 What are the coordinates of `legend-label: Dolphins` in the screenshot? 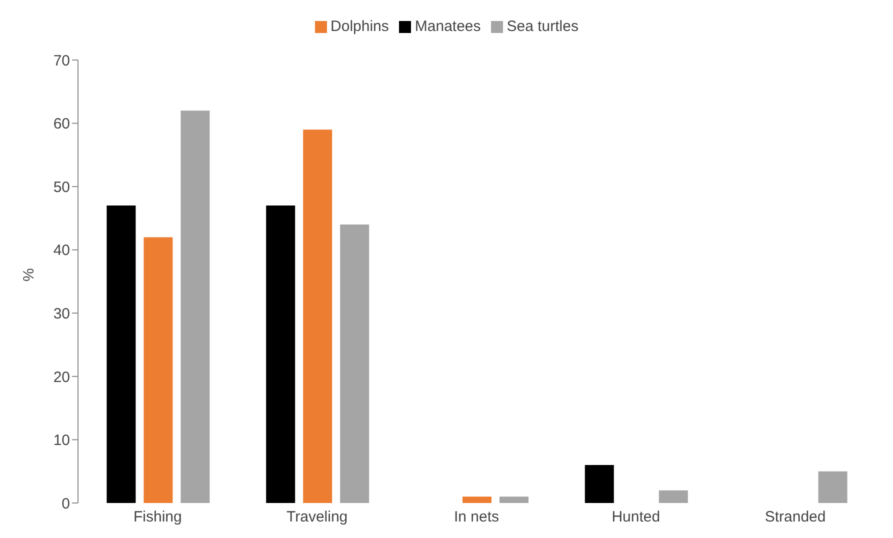 It's located at (359, 26).